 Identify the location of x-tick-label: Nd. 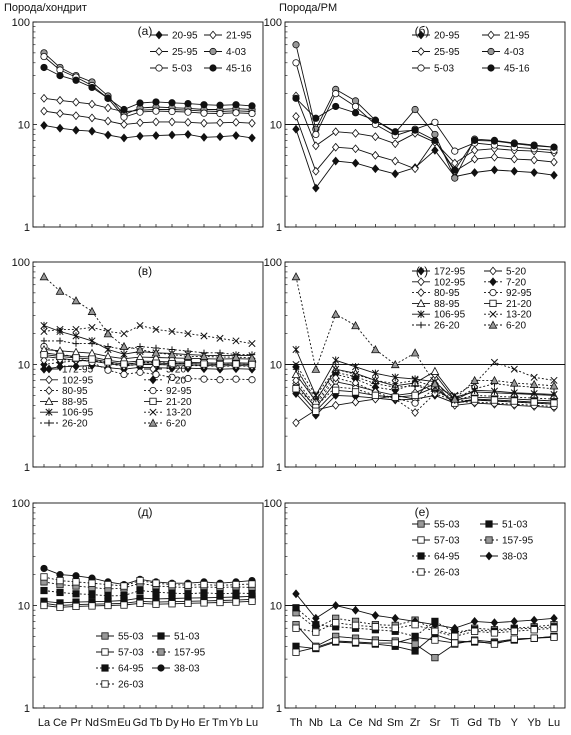
(92, 723).